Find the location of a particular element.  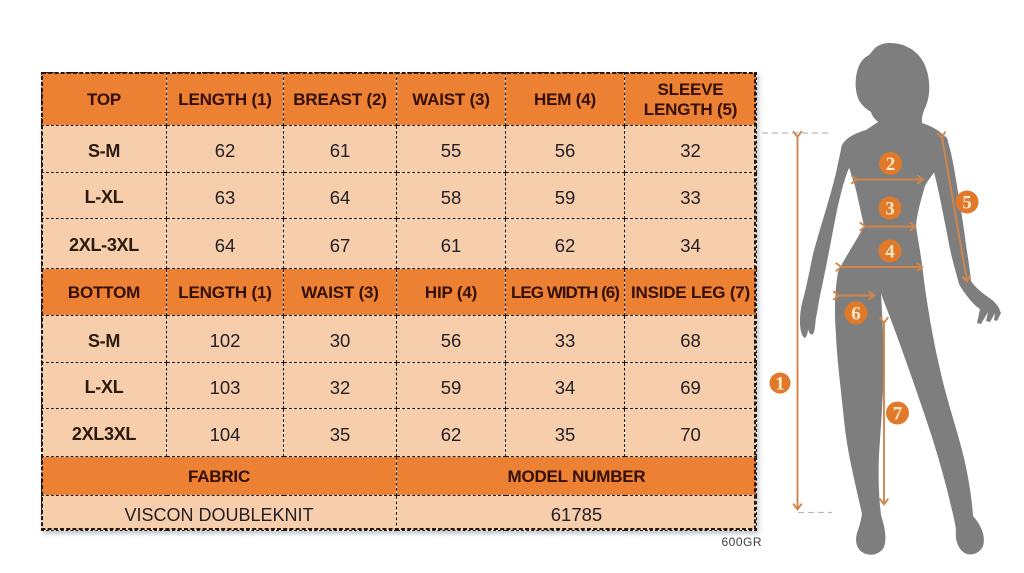

svg-text: 2 is located at coordinates (891, 164).